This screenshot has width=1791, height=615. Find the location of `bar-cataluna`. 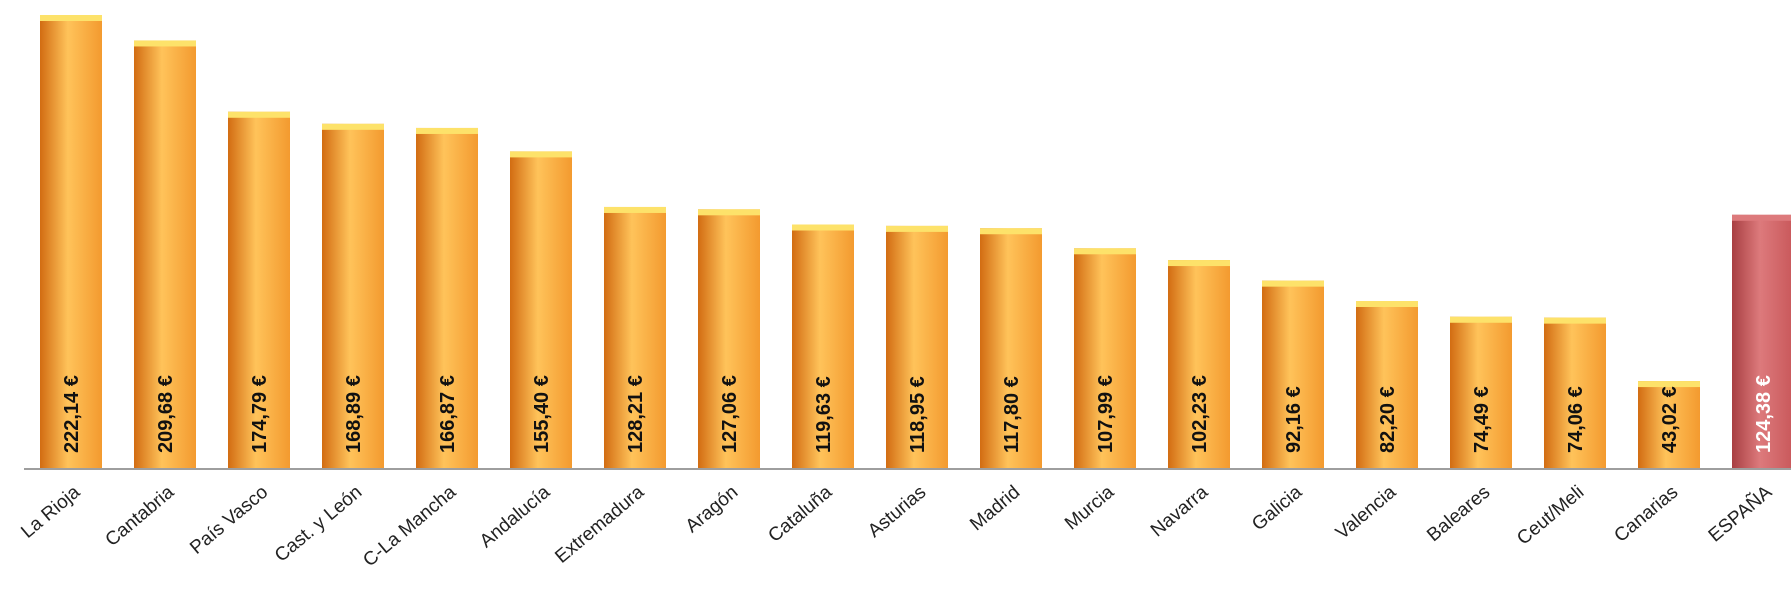

bar-cataluna is located at coordinates (823, 346).